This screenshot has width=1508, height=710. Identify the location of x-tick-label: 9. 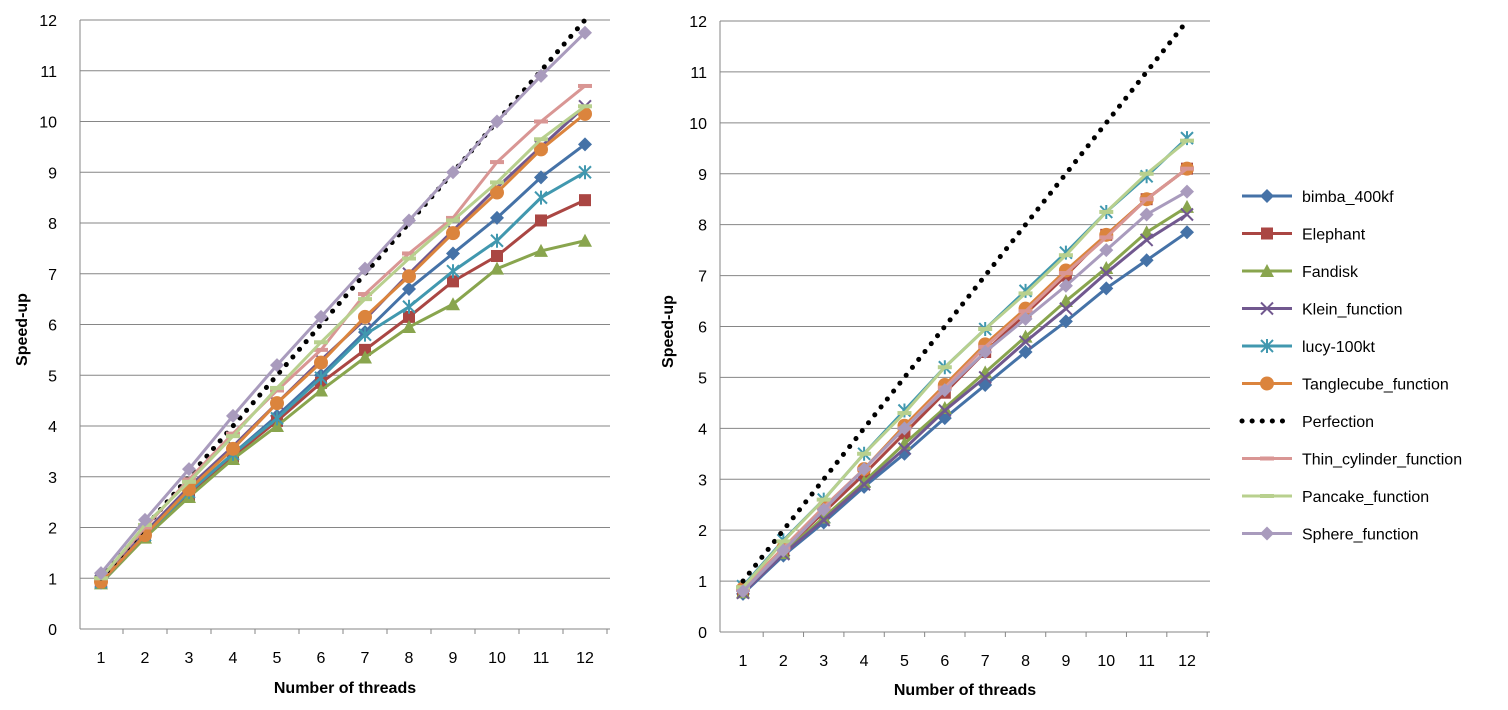
(453, 658).